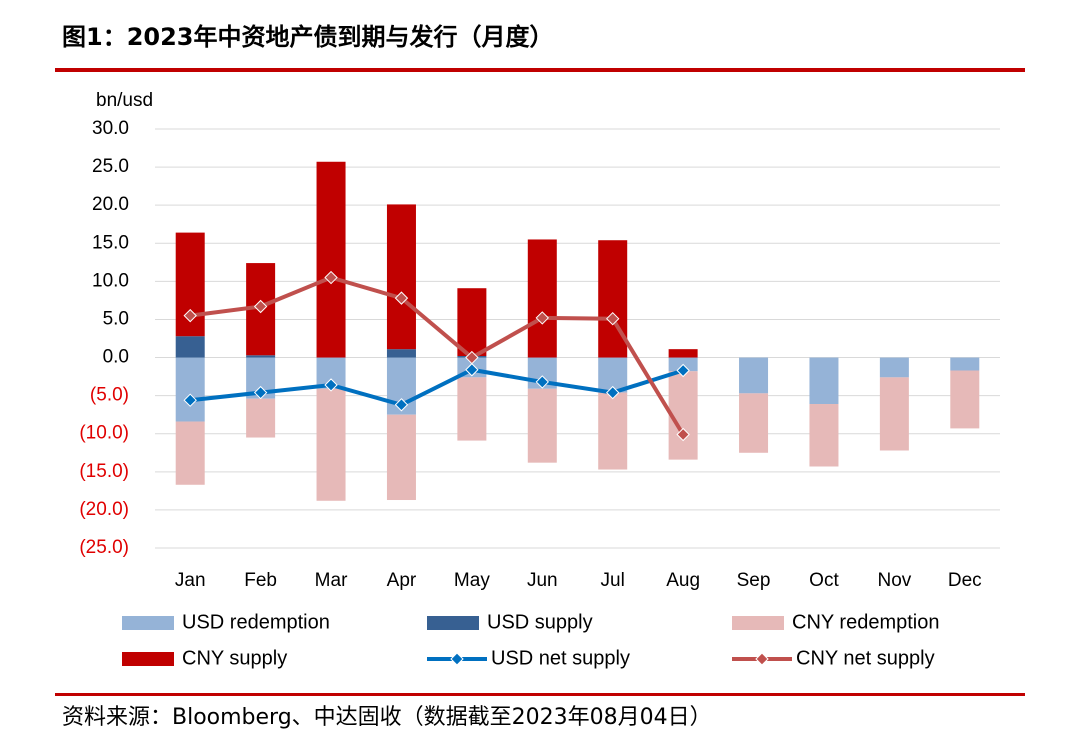  I want to click on y-tick-label: (15.0), so click(104, 471).